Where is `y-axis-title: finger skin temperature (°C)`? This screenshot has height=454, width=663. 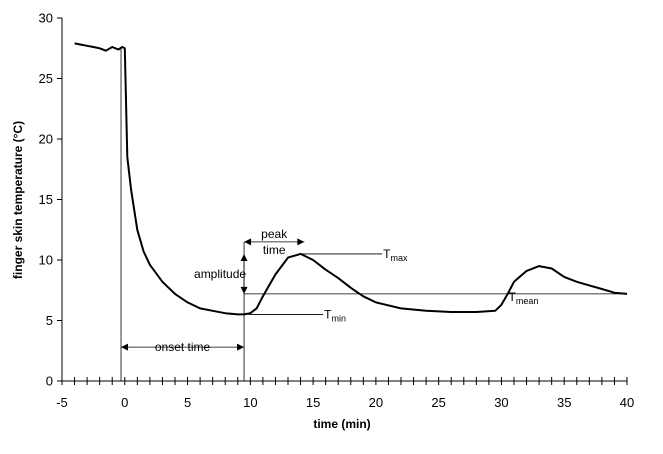 y-axis-title: finger skin temperature (°C) is located at coordinates (18, 200).